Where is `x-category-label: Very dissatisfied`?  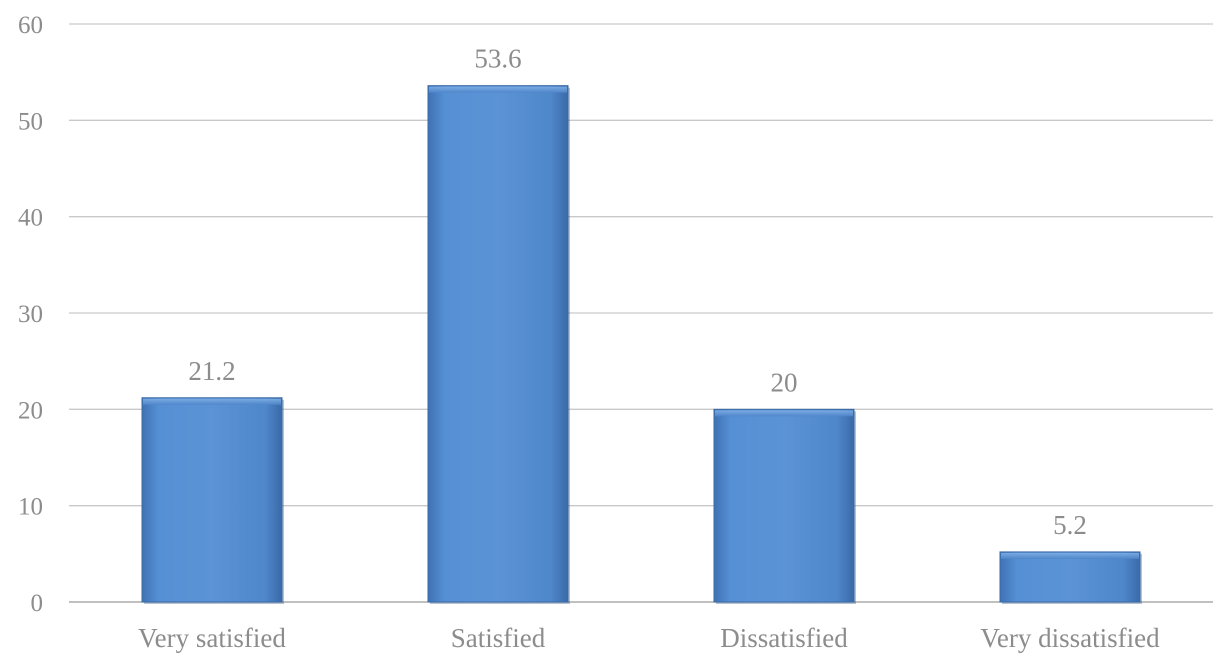 x-category-label: Very dissatisfied is located at coordinates (1070, 638).